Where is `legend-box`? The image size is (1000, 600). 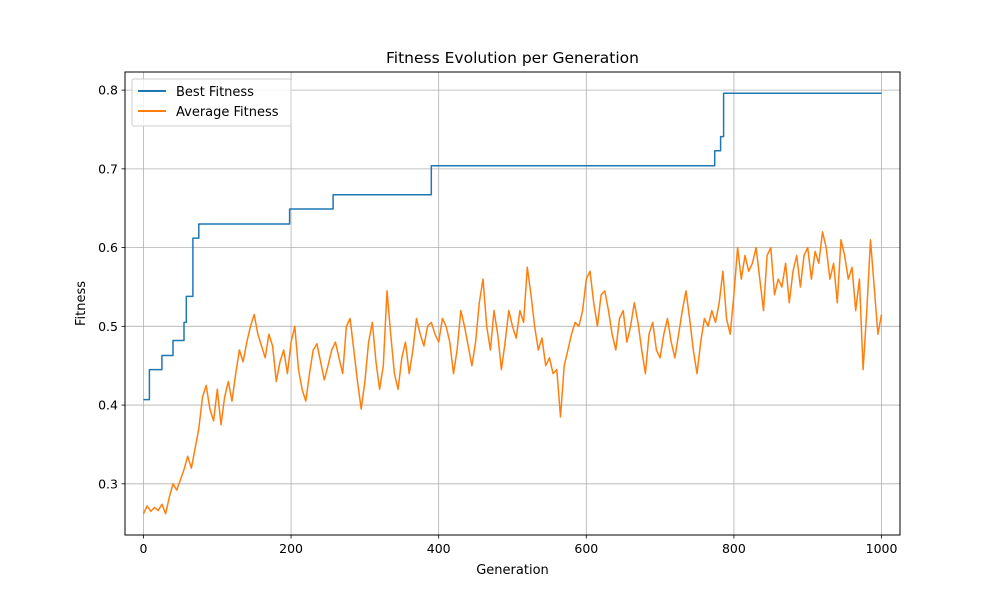
legend-box is located at coordinates (211, 102).